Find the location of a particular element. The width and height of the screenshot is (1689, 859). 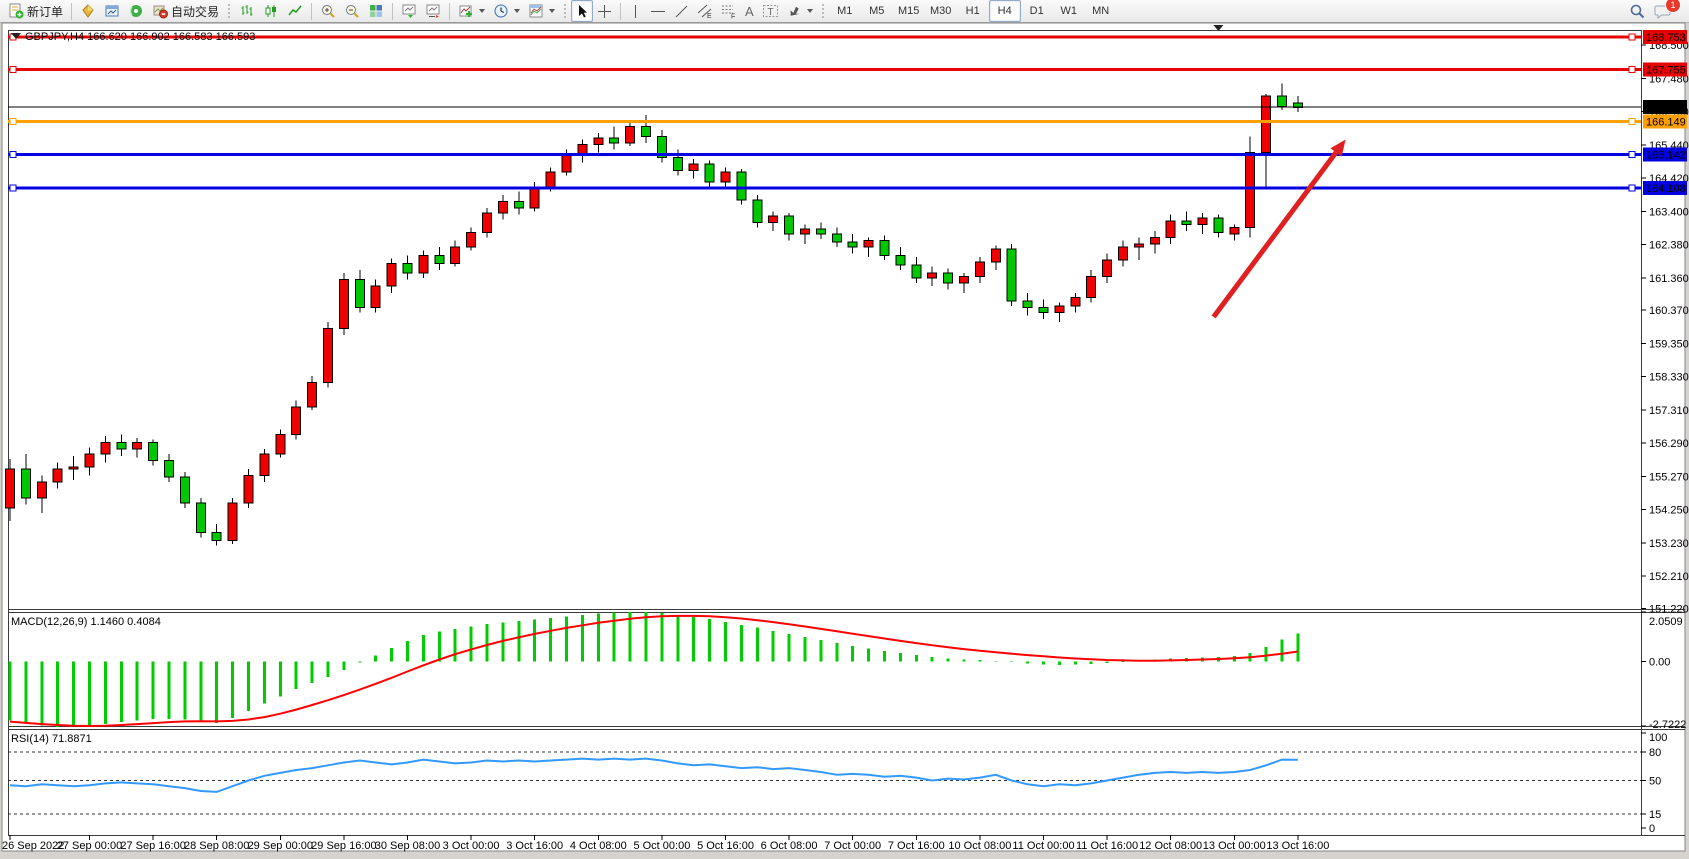

candlestick-chart-button is located at coordinates (271, 11).